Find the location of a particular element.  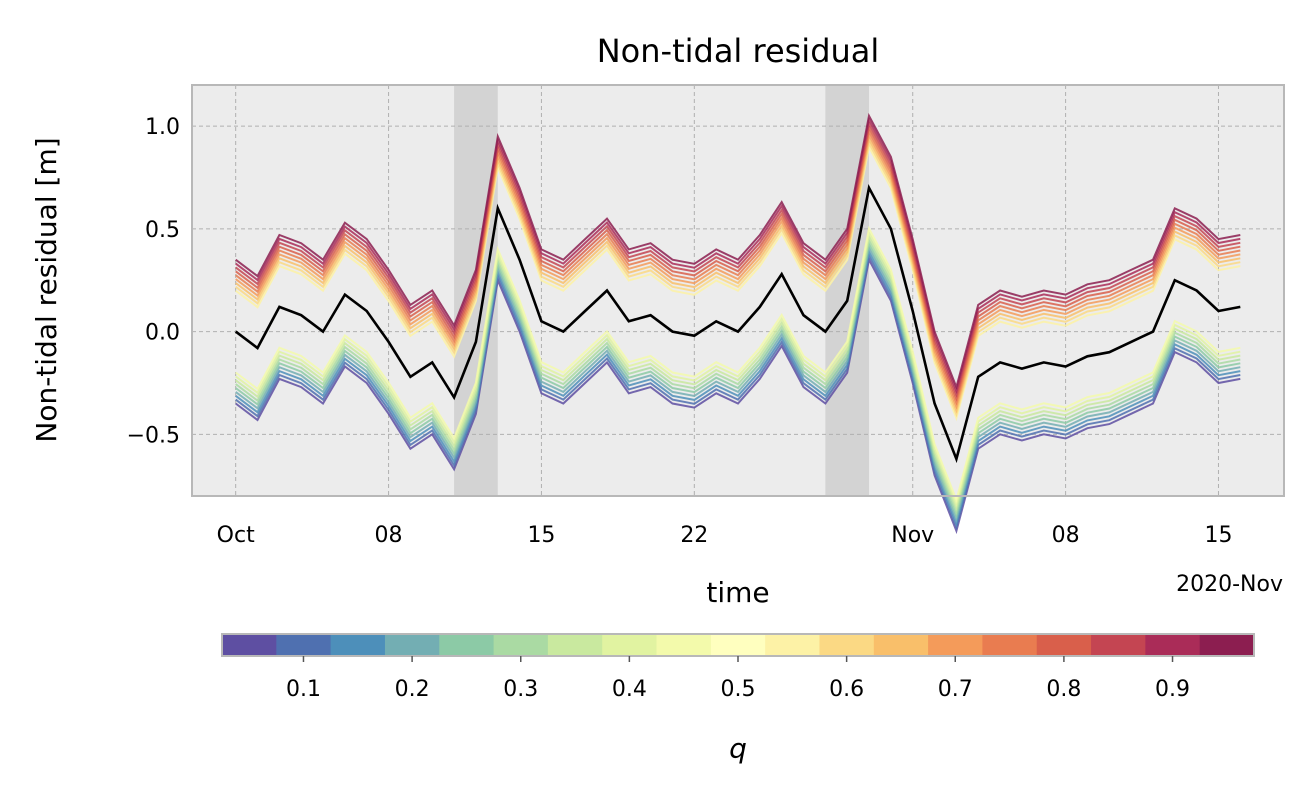

colorbar-tick-label: 0.2 is located at coordinates (412, 689).